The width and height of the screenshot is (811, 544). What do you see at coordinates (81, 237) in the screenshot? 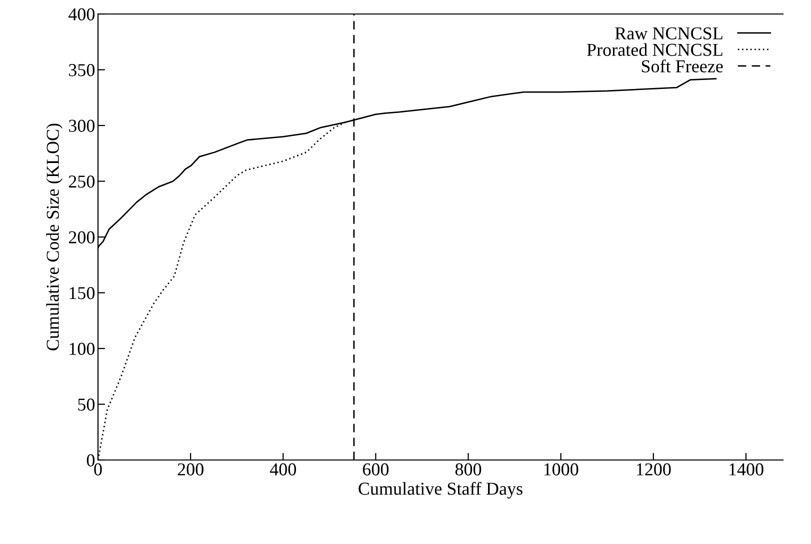
I see `y-tick-label: 200` at bounding box center [81, 237].